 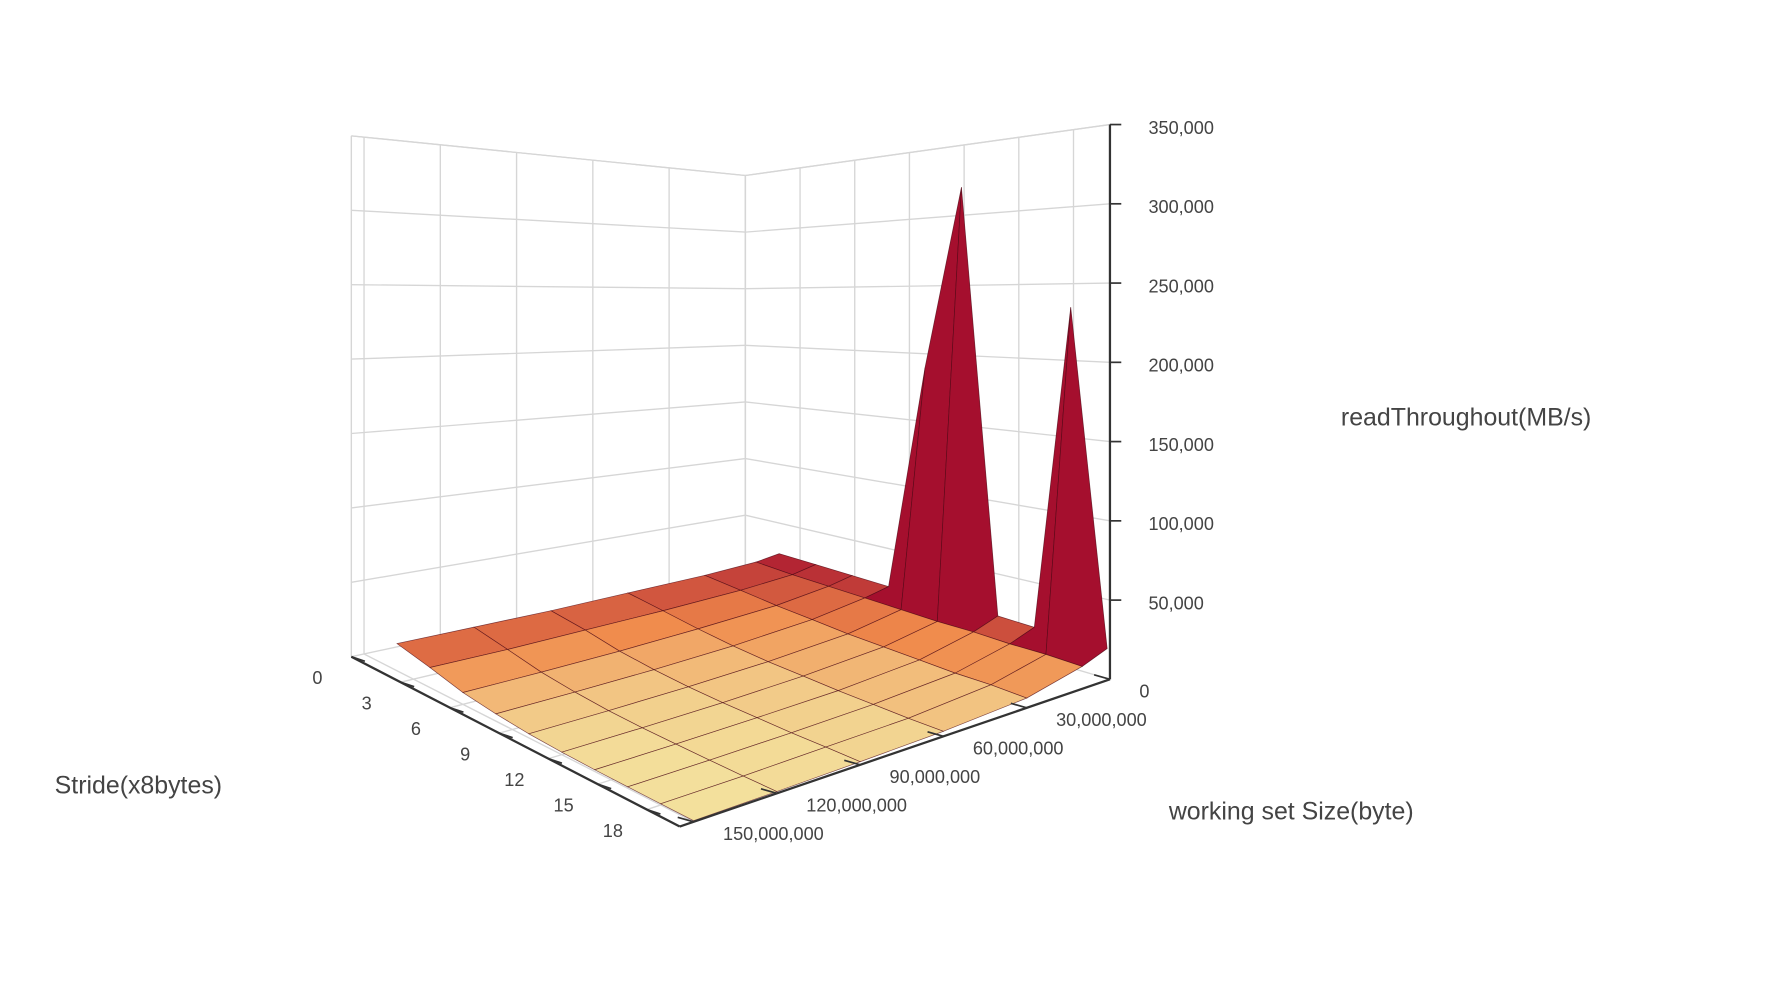 I want to click on z-tick-label: 200,000, so click(x=1180, y=366).